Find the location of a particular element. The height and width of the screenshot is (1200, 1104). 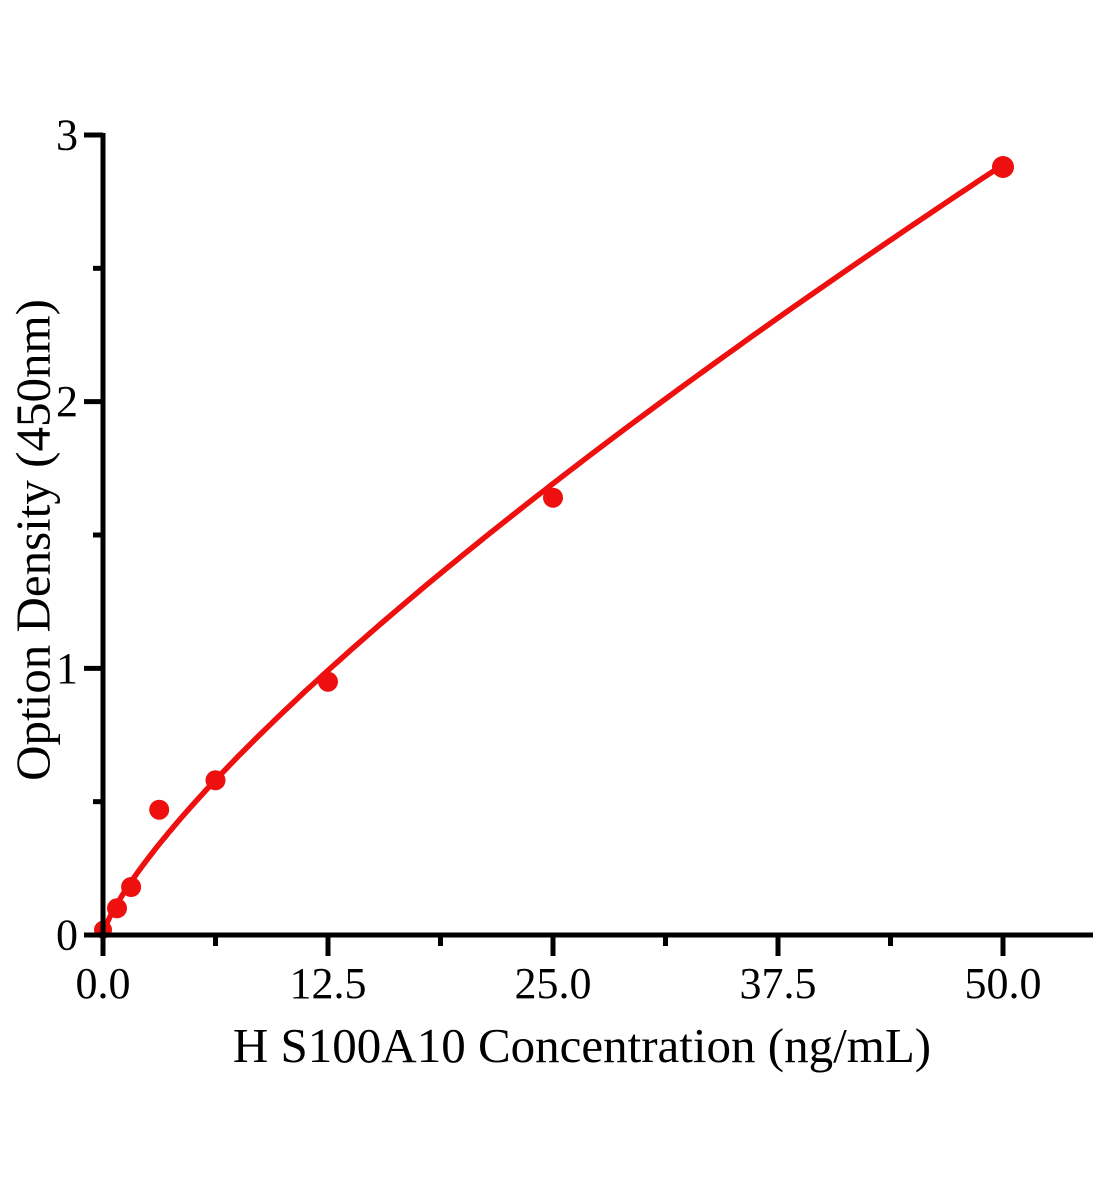

y-axis-title: Option Density (450nm) is located at coordinates (33, 540).